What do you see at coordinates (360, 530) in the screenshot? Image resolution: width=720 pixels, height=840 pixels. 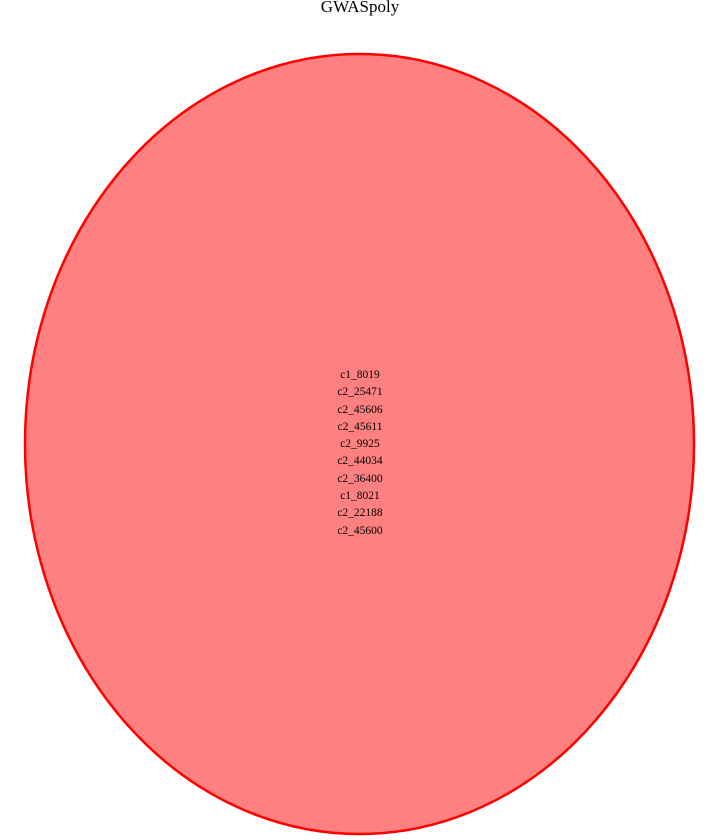 I see `set-member-label: c2_45600` at bounding box center [360, 530].